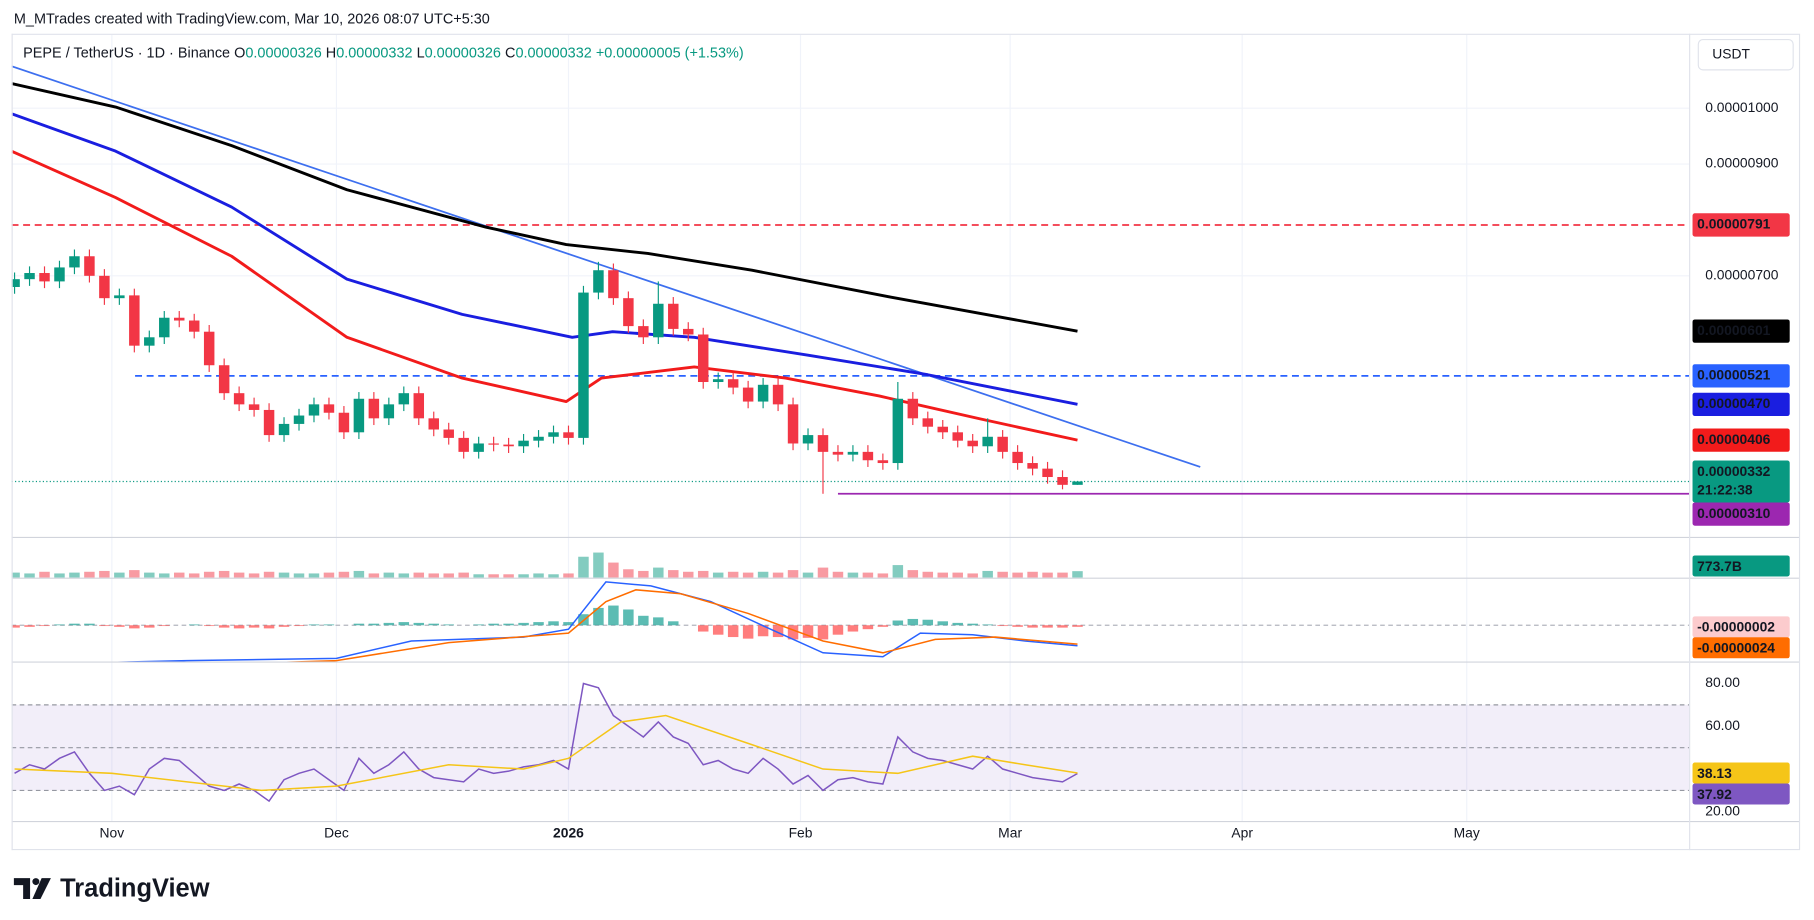  Describe the element at coordinates (1731, 53) in the screenshot. I see `currency: USDT` at that location.